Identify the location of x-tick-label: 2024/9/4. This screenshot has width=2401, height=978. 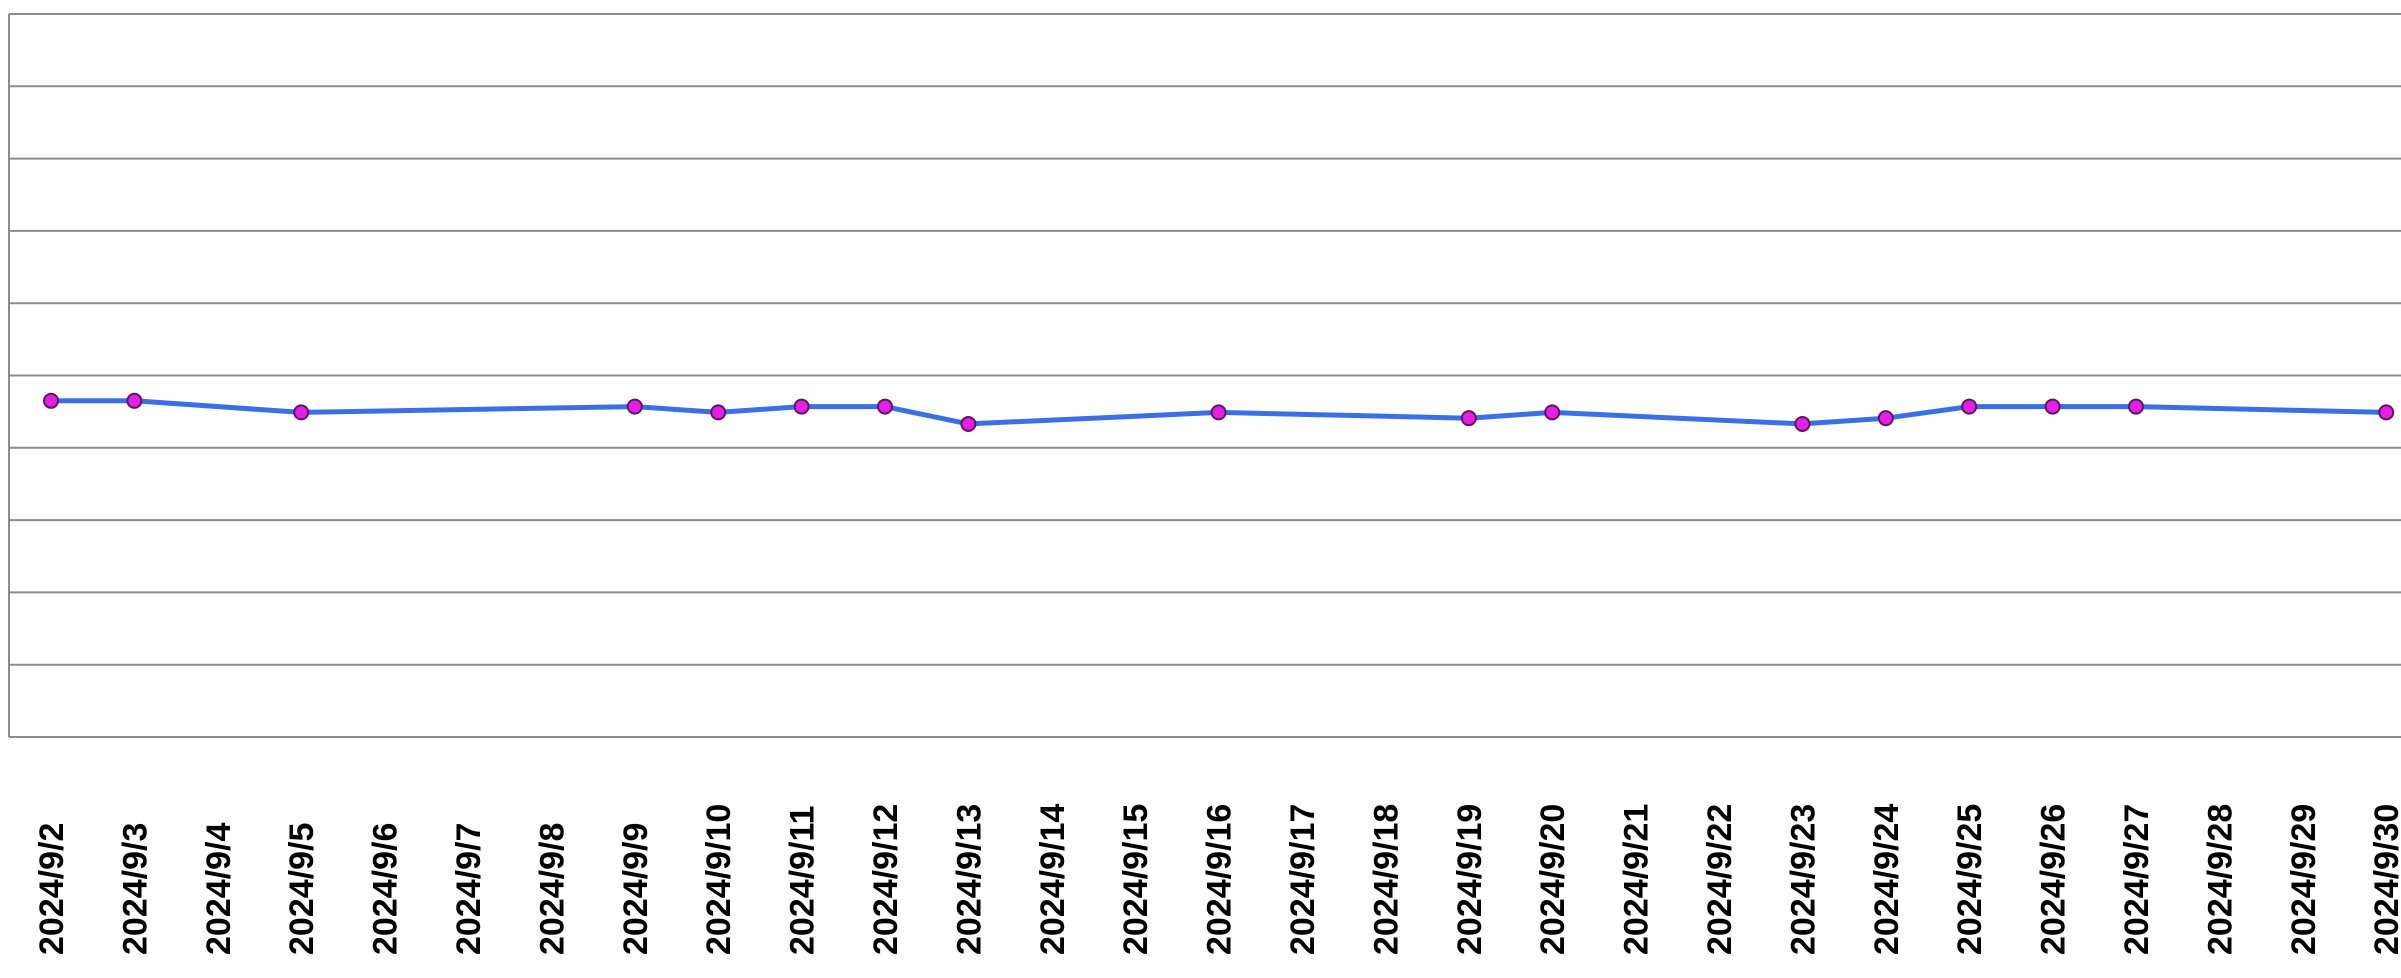
(219, 889).